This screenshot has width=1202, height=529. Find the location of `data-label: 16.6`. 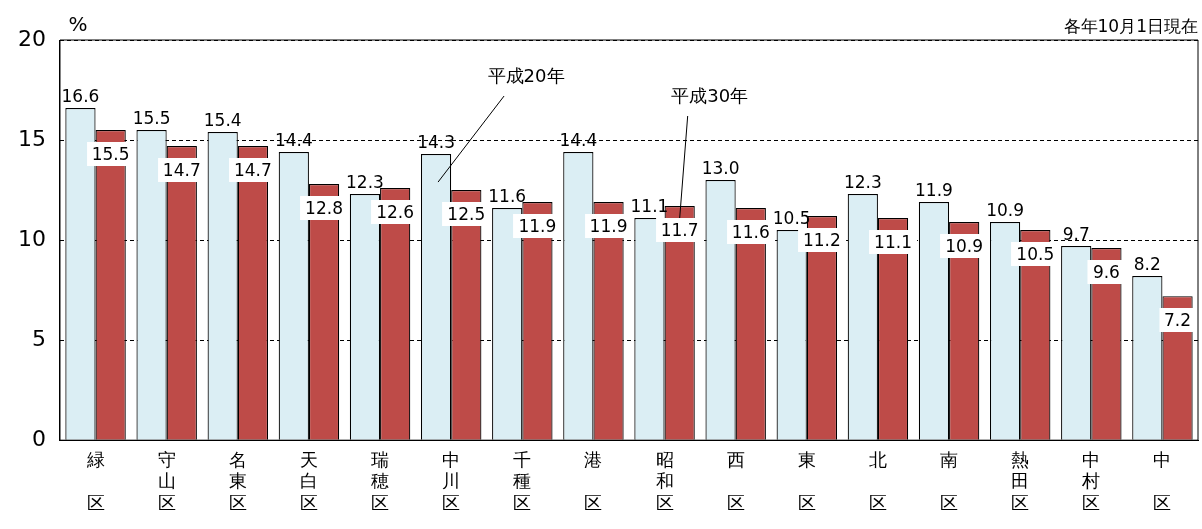

data-label: 16.6 is located at coordinates (80, 95).